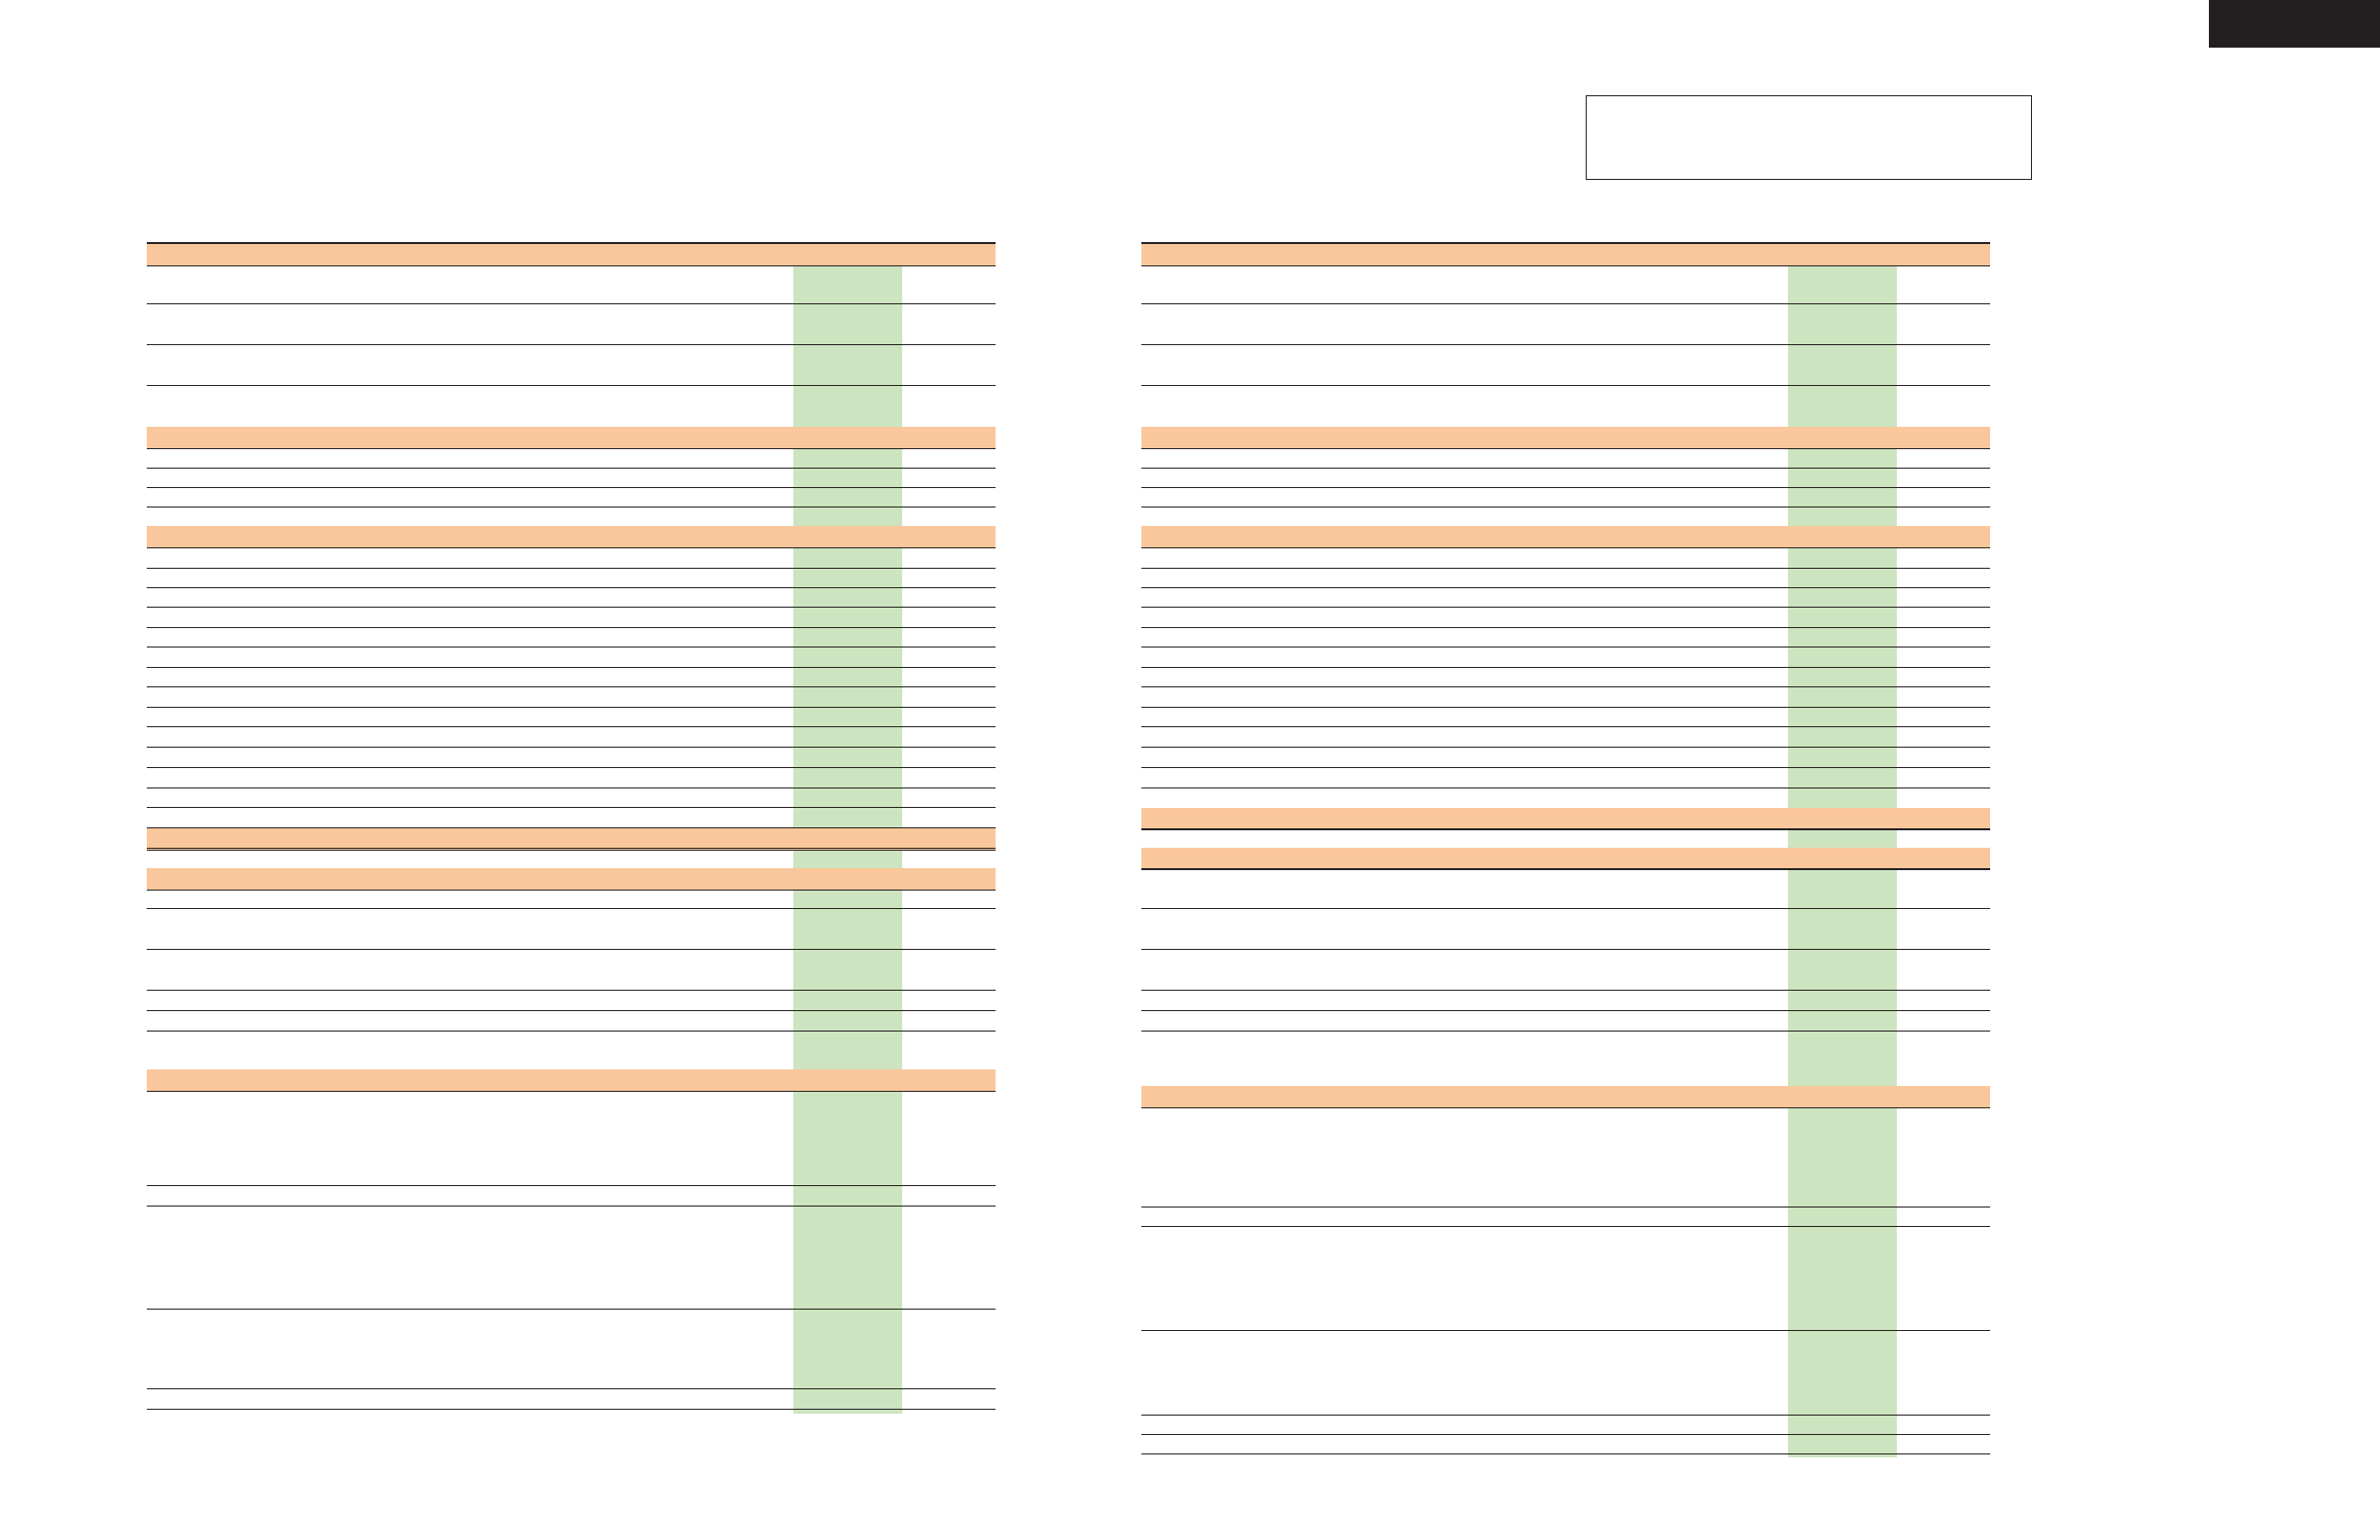  I want to click on corner-page-tab, so click(2294, 24).